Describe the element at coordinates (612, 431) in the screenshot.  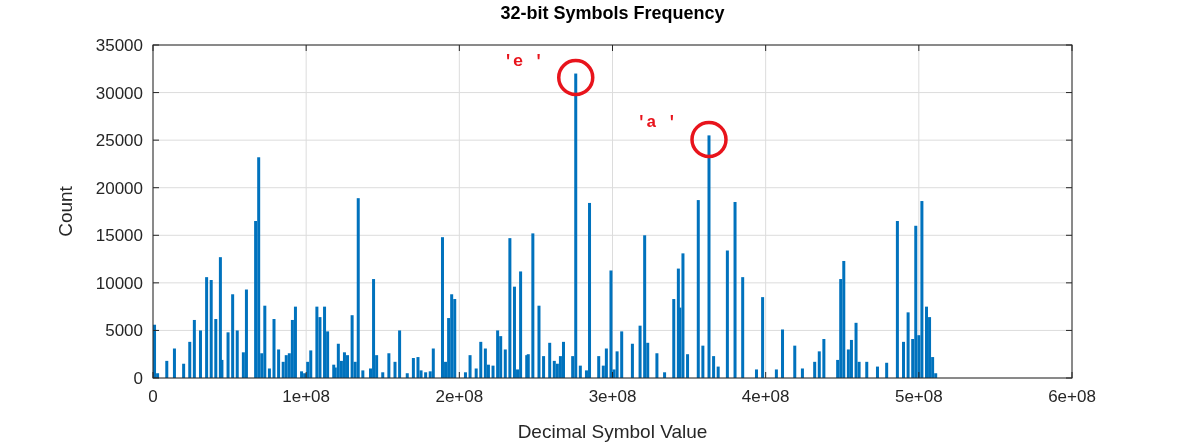
I see `x-axis-title: Decimal Symbol Value` at that location.